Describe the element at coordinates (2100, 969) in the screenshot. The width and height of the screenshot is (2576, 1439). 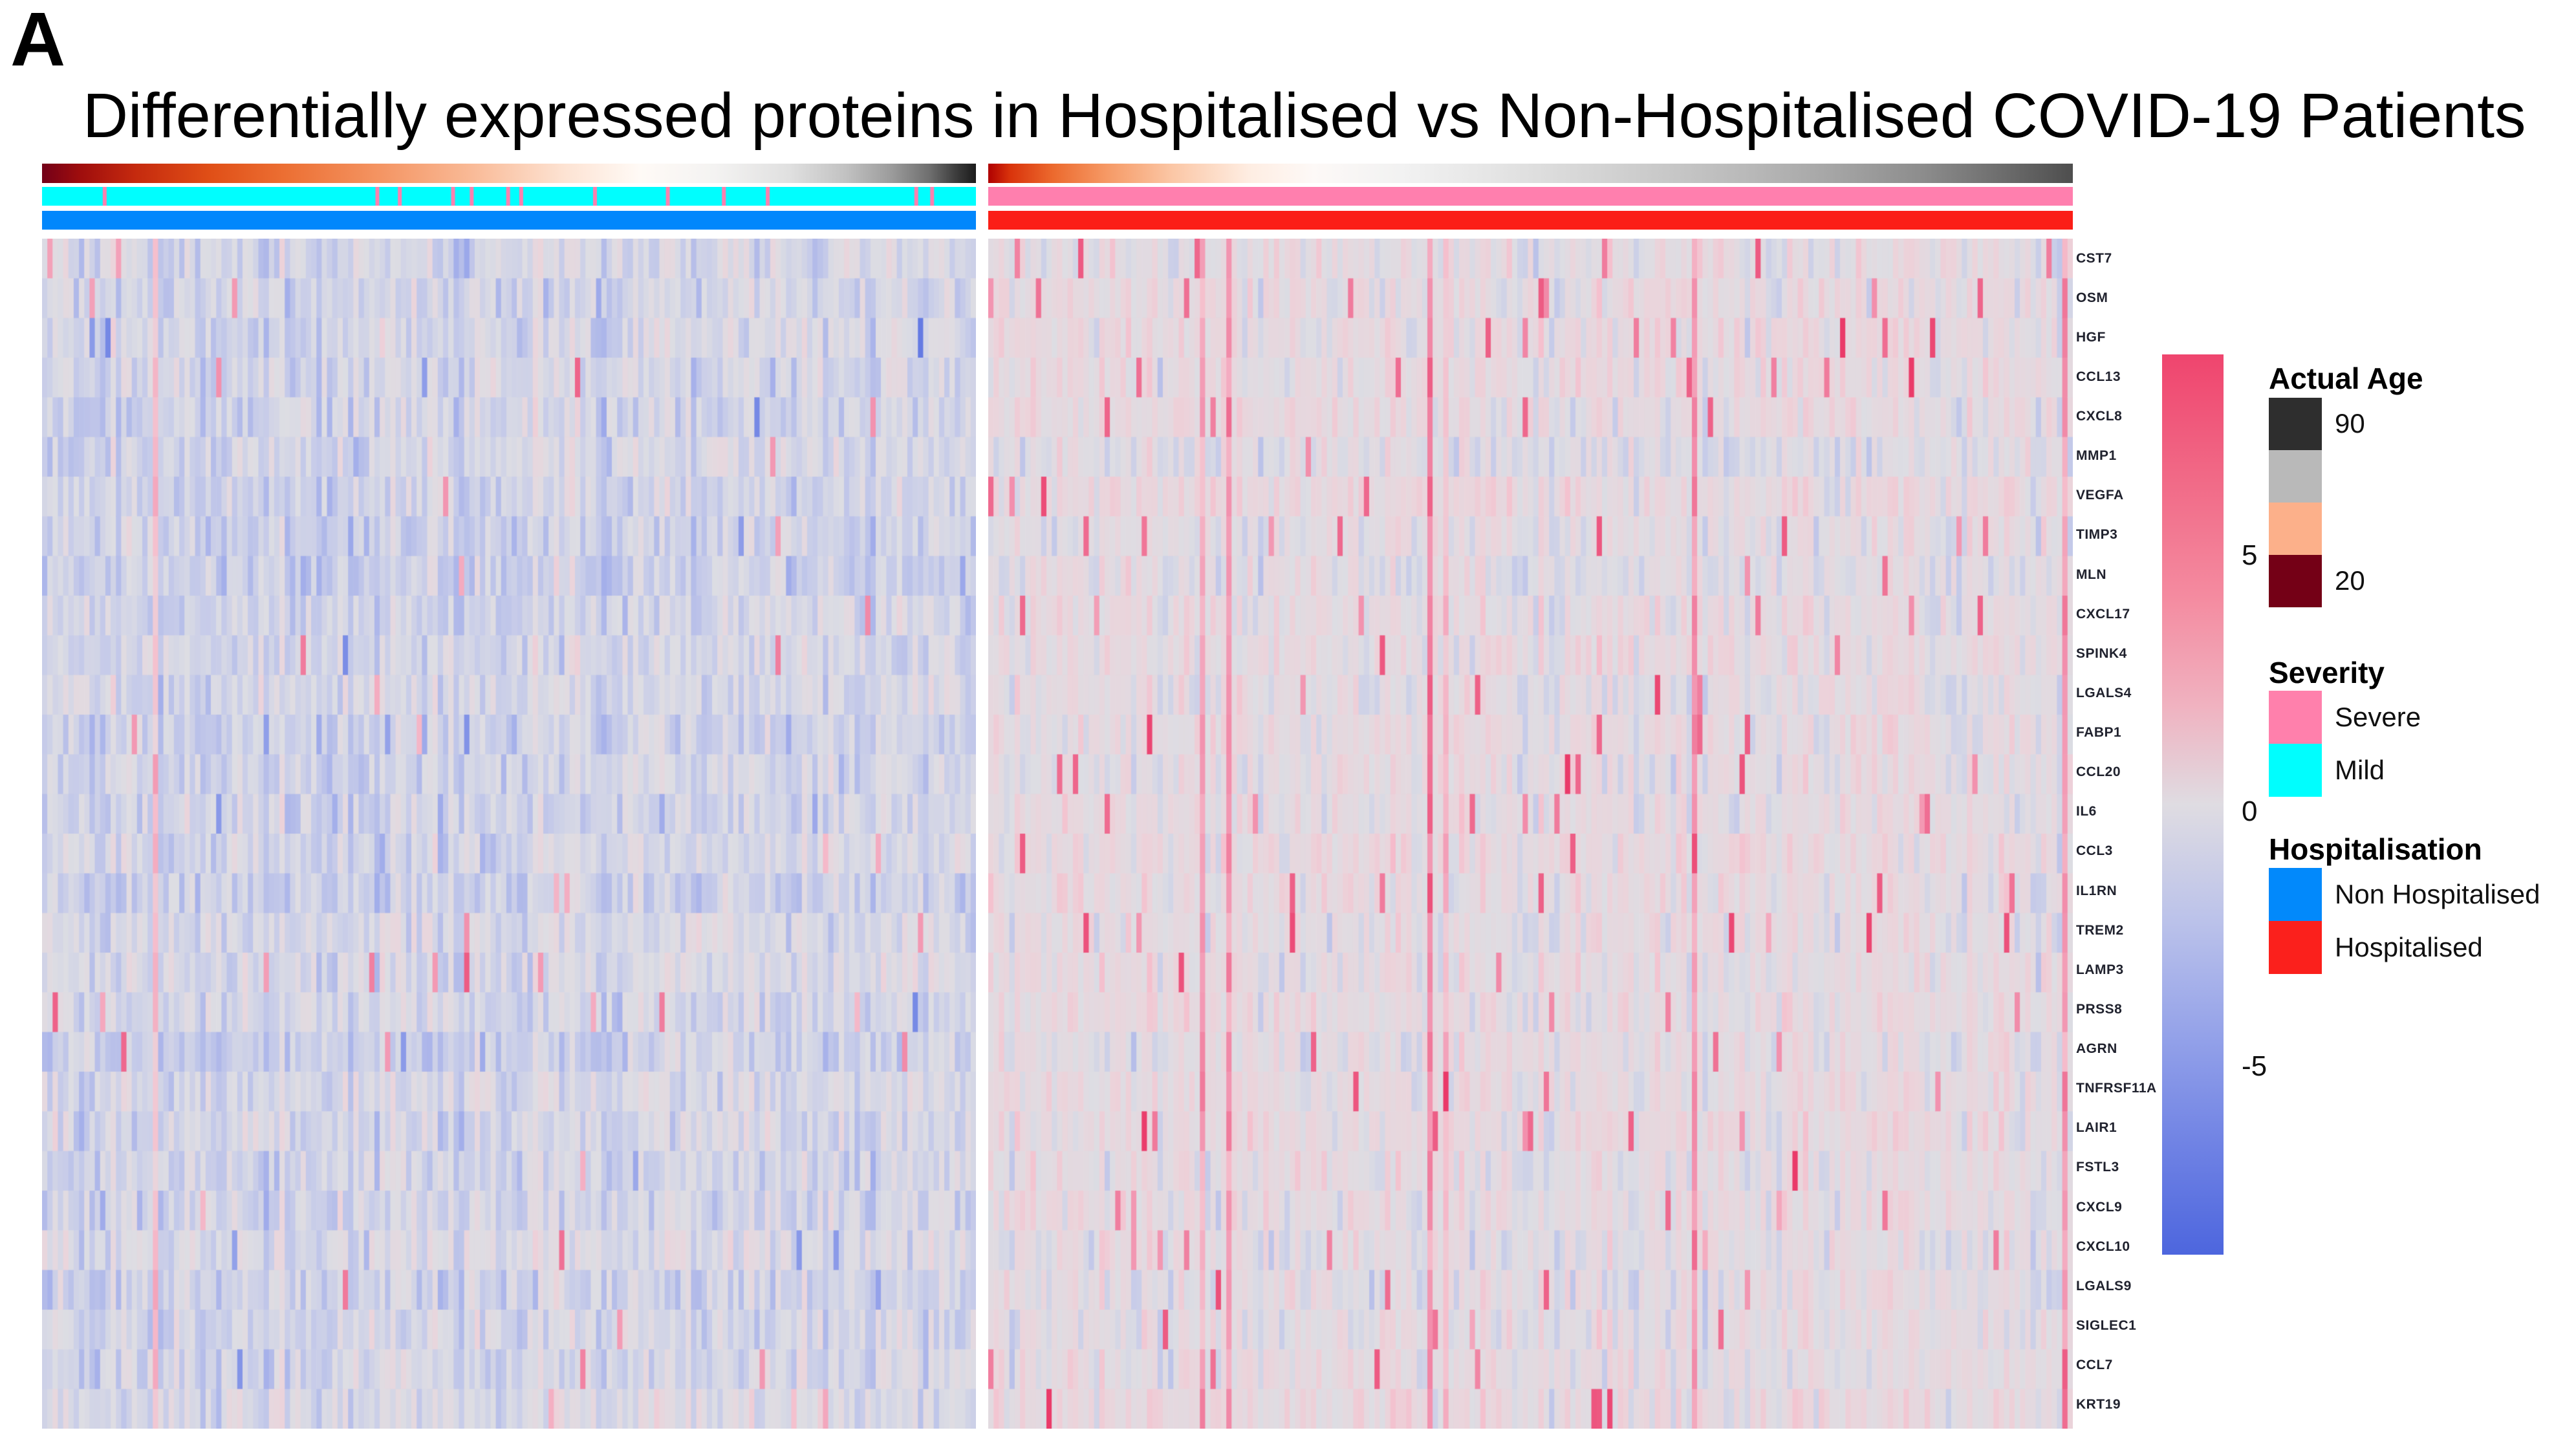
I see `row-label: LAMP3` at that location.